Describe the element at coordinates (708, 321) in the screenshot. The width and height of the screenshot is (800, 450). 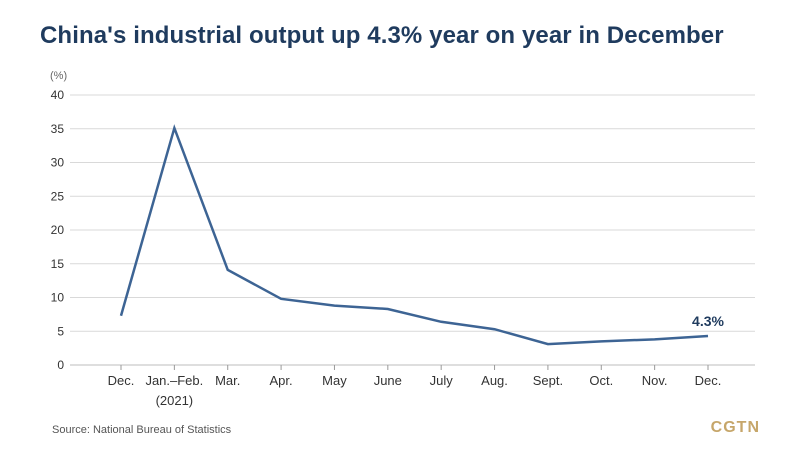
I see `data-label: 4.3%` at that location.